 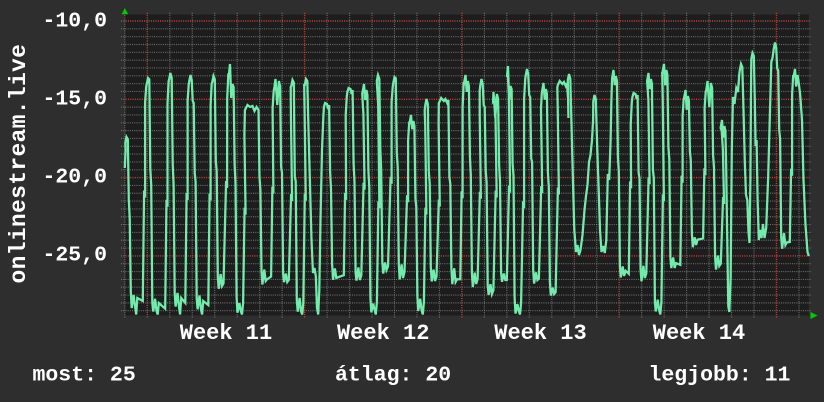 What do you see at coordinates (19, 164) in the screenshot?
I see `svg-text: onlinestream.live` at bounding box center [19, 164].